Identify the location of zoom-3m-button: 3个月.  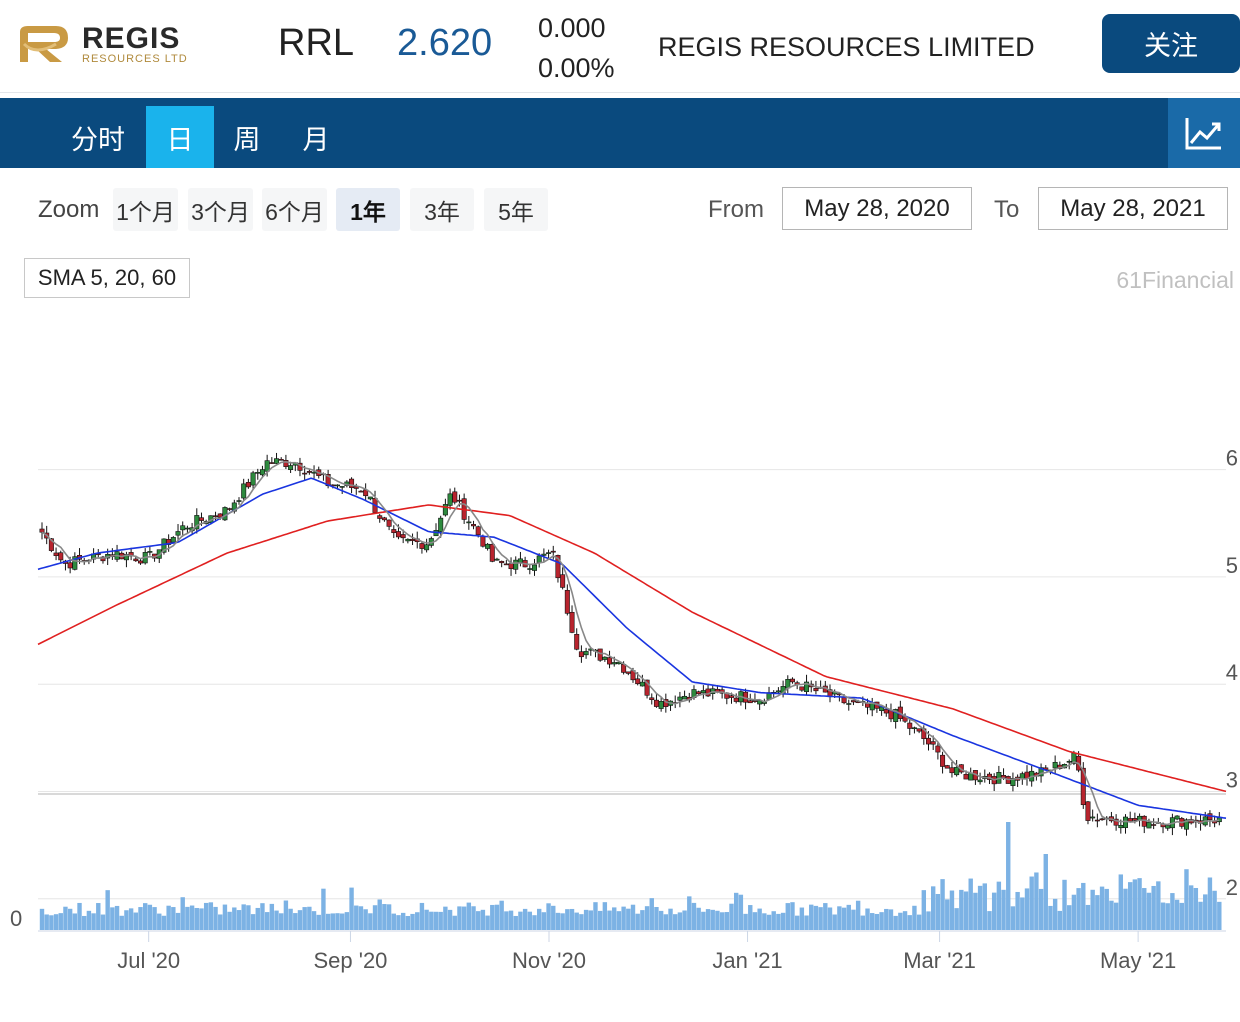
(220, 209).